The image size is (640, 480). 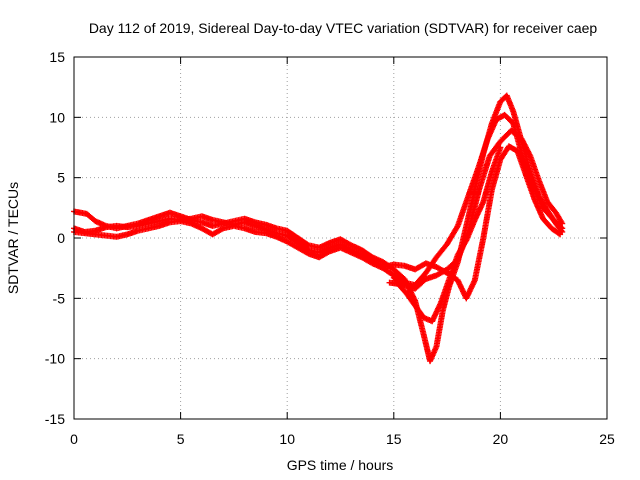 I want to click on x-tick-label: 10, so click(x=287, y=439).